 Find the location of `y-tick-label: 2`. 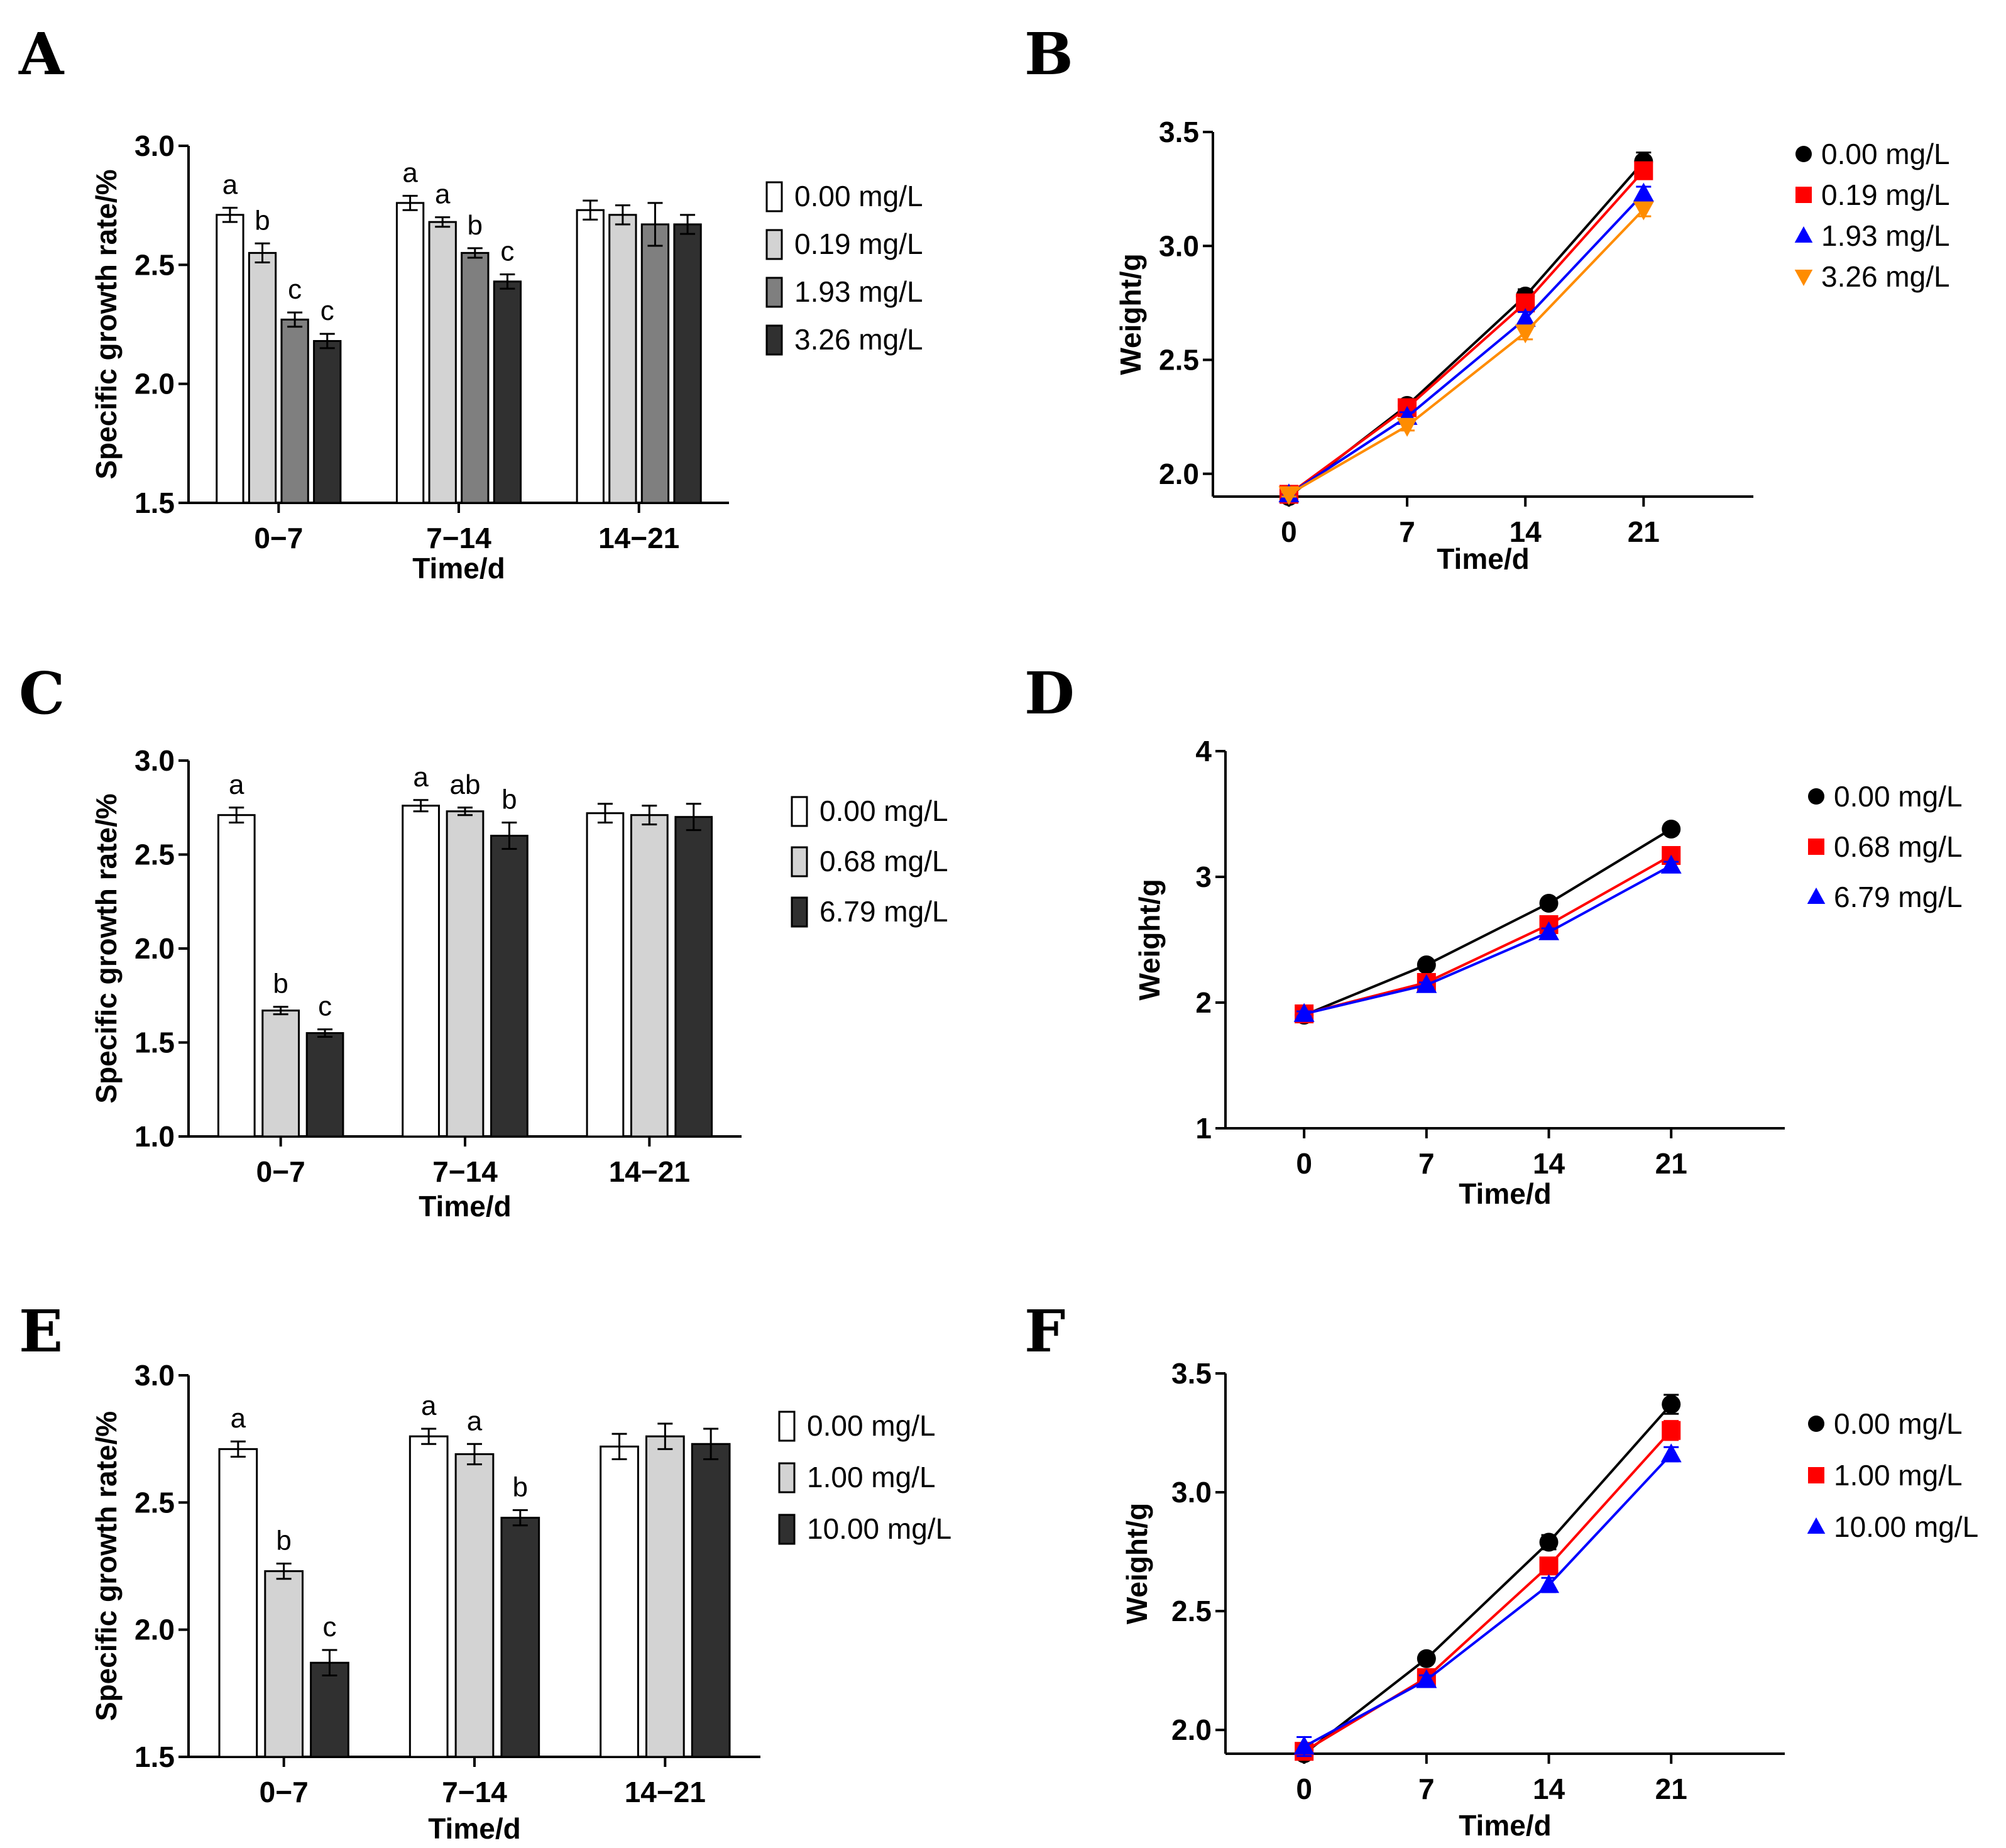

y-tick-label: 2 is located at coordinates (1203, 1002).